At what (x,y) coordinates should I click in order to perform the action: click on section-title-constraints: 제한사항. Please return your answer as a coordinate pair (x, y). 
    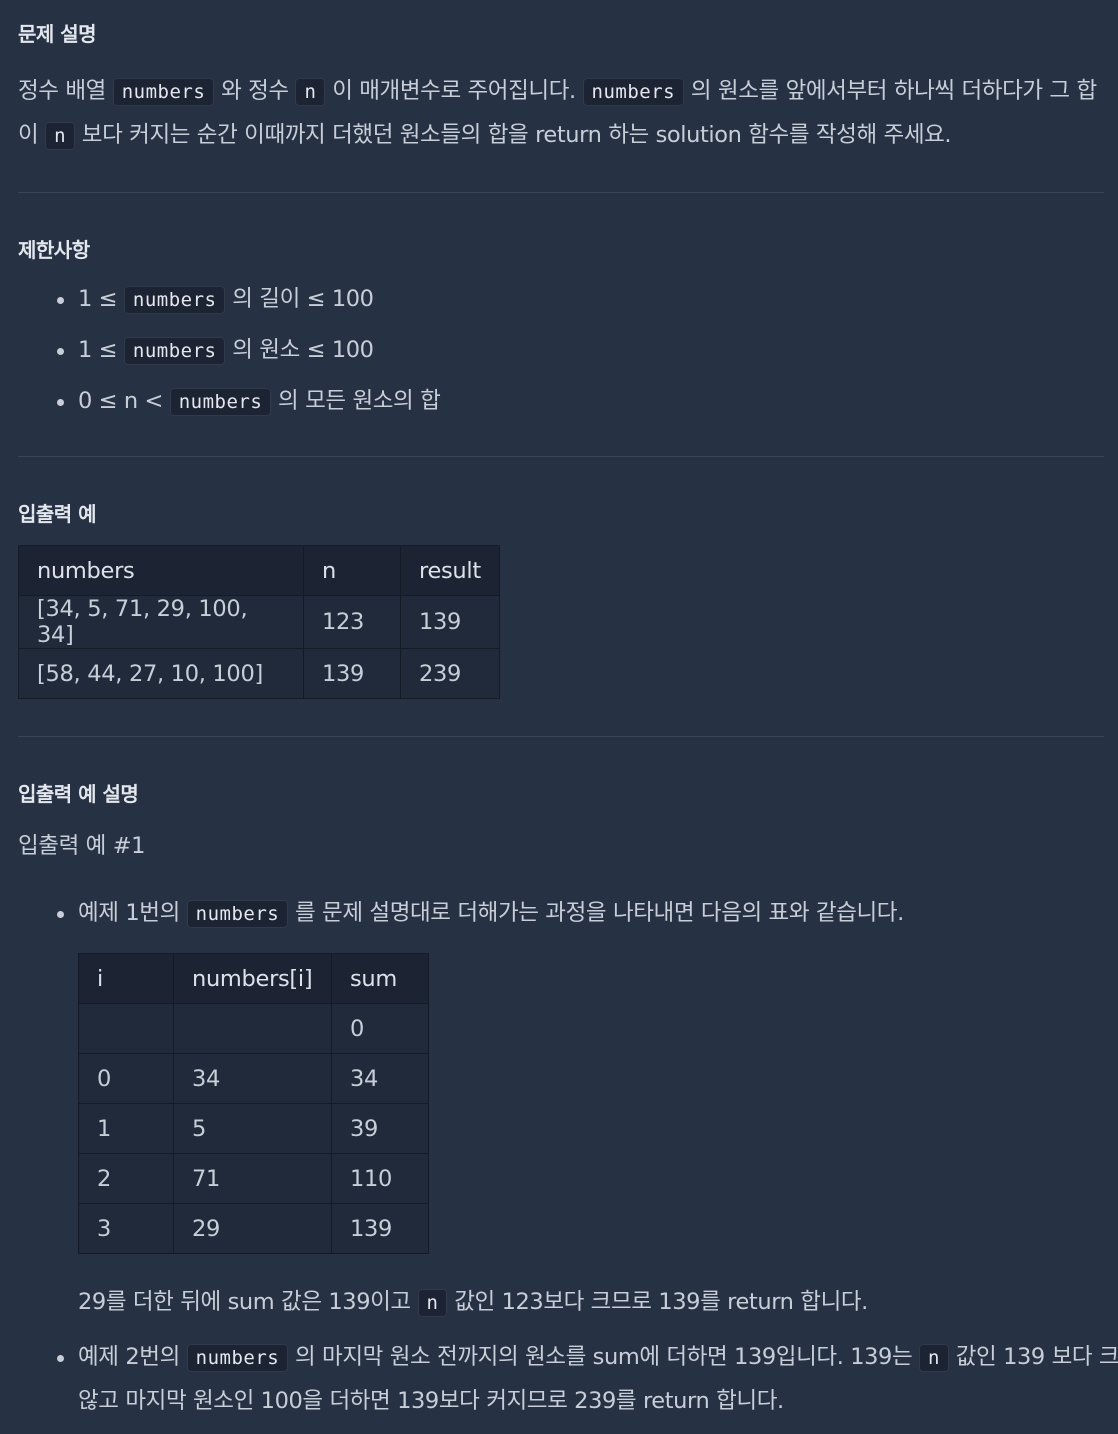
    Looking at the image, I should click on (54, 250).